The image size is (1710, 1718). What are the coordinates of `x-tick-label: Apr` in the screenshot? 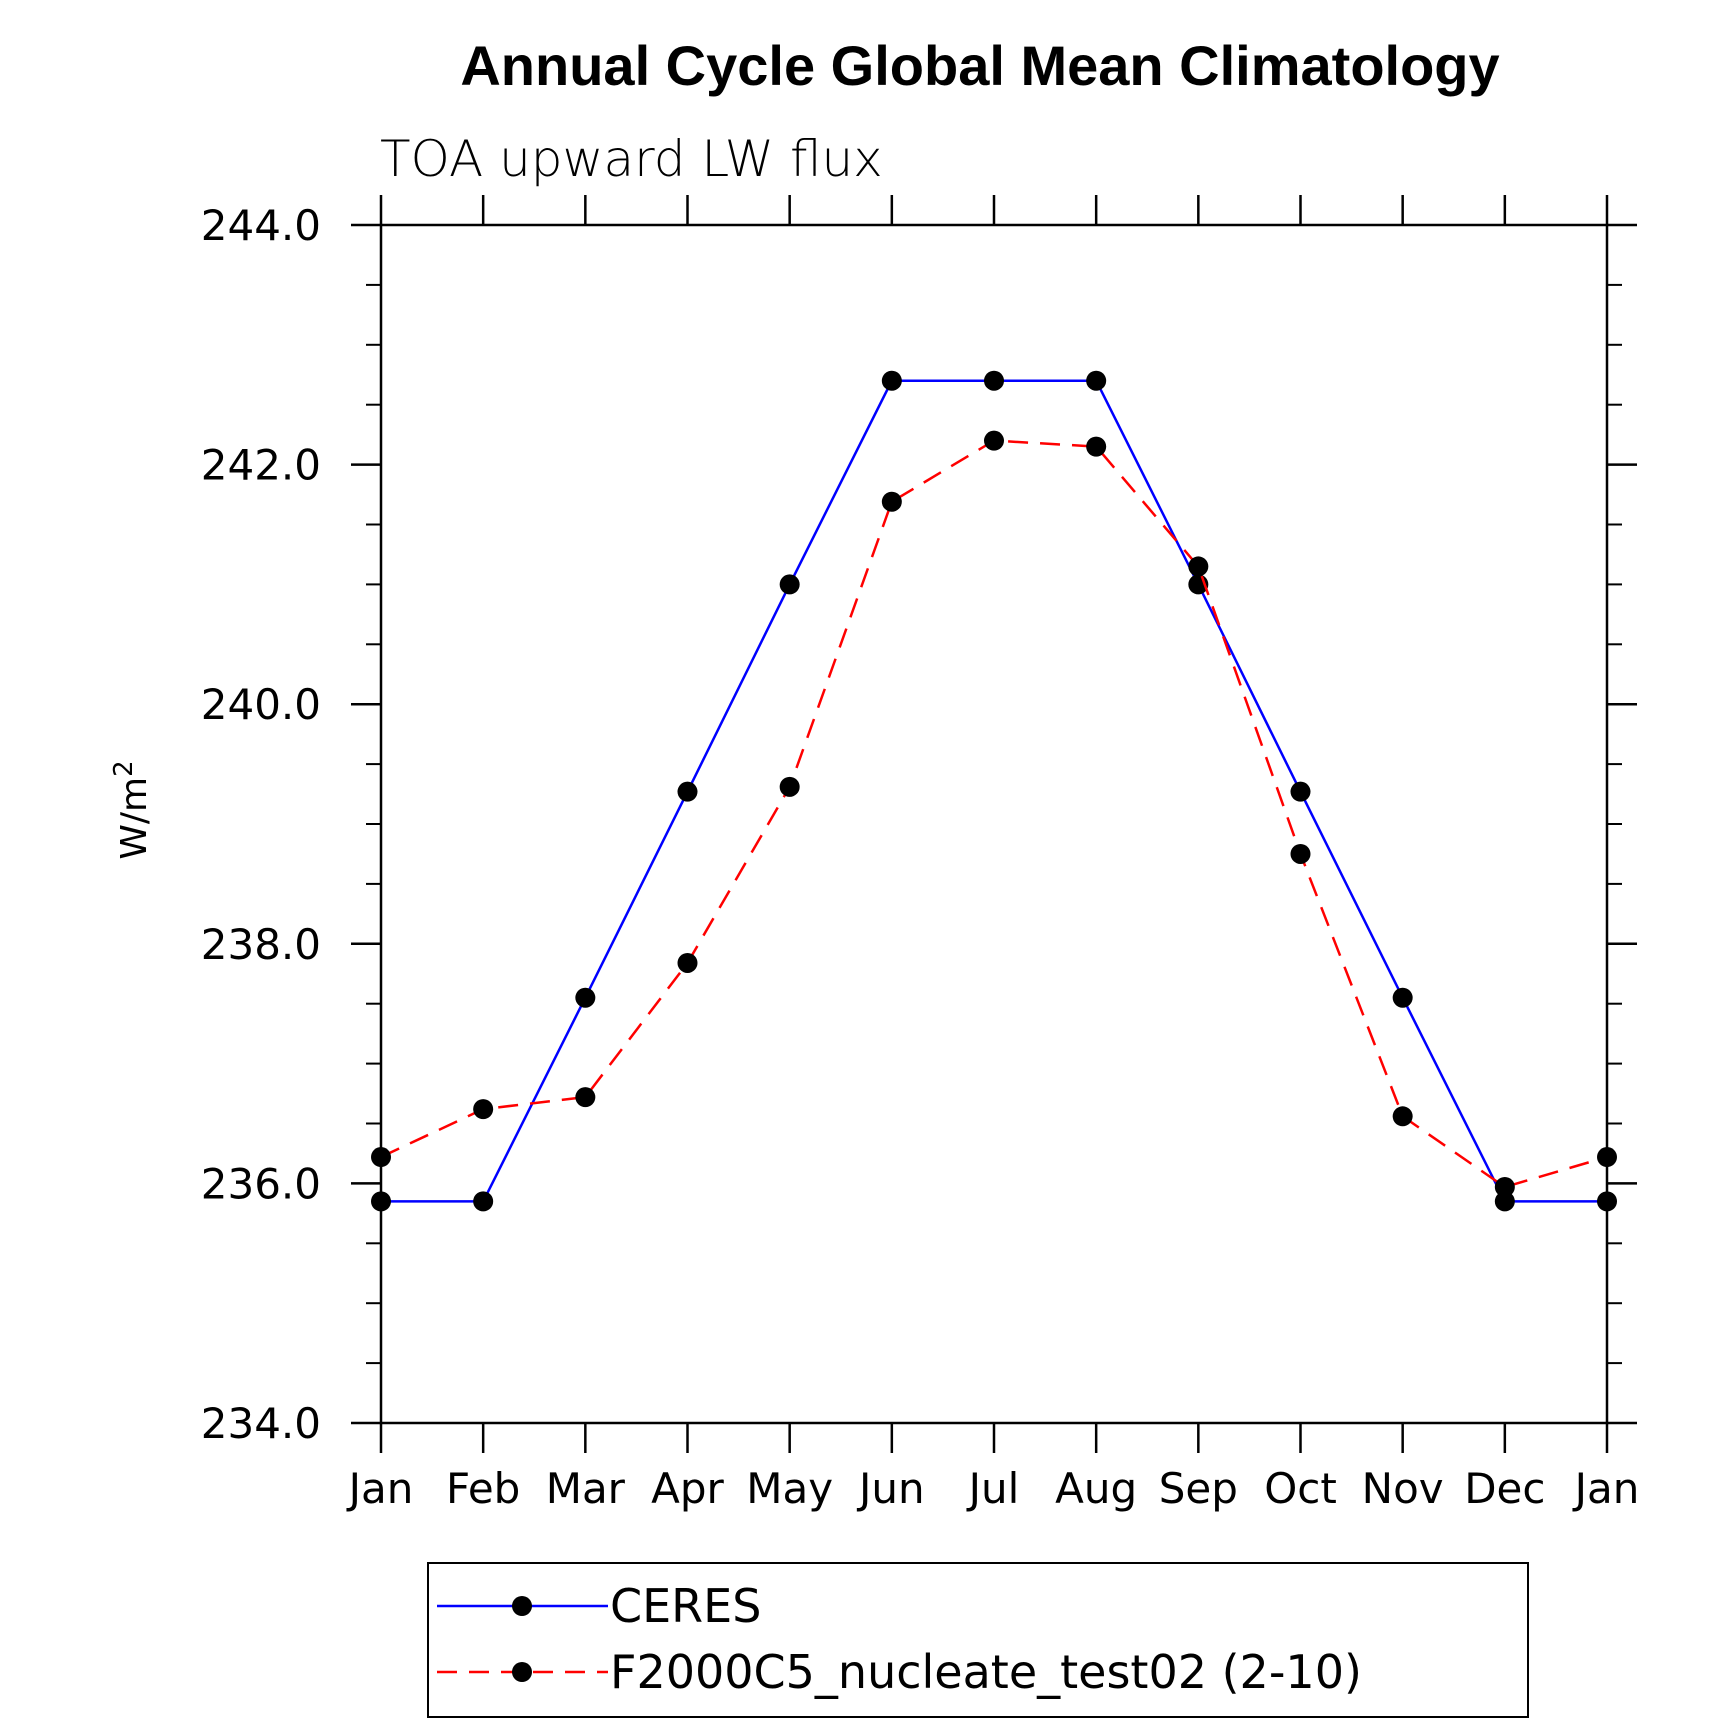 It's located at (687, 1488).